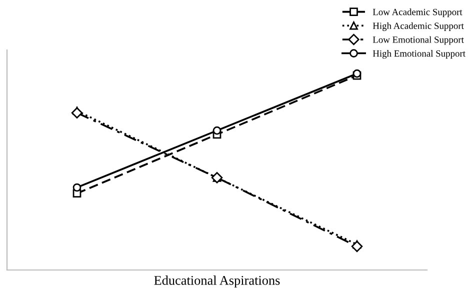 The image size is (474, 289). What do you see at coordinates (417, 13) in the screenshot?
I see `legend-label: Low Academic Support` at bounding box center [417, 13].